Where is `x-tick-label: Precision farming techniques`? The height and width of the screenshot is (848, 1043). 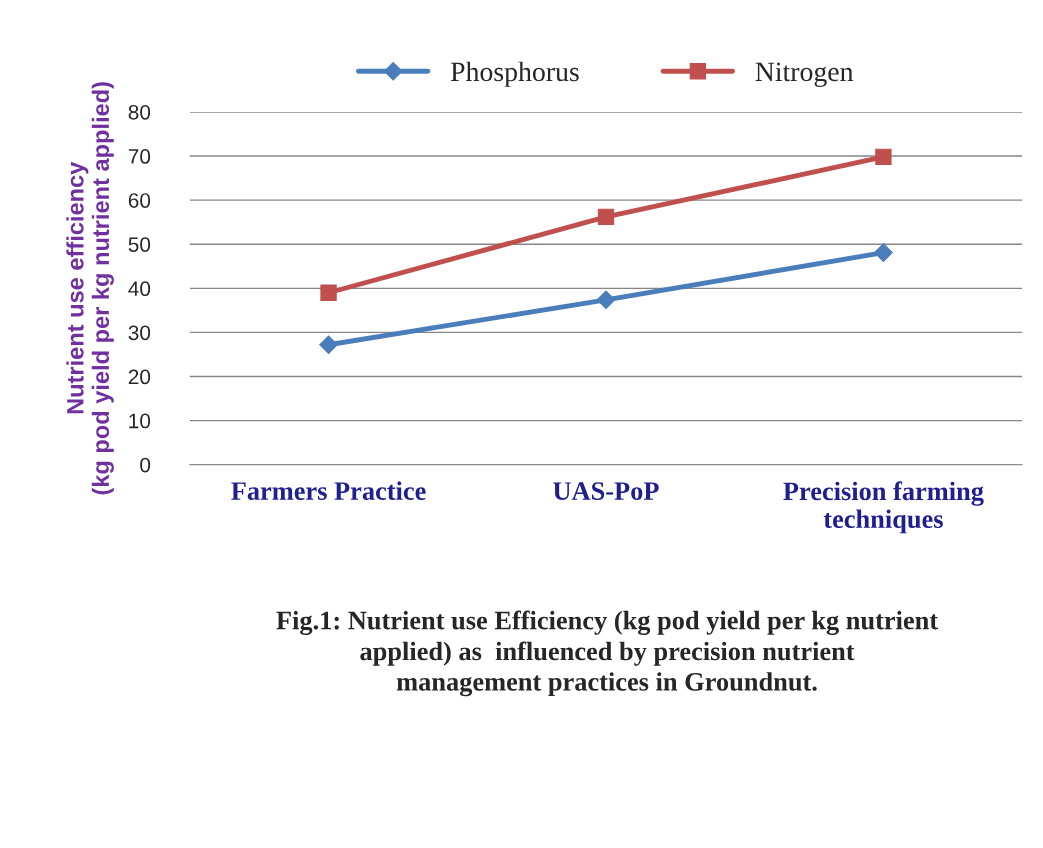
x-tick-label: Precision farming techniques is located at coordinates (883, 507).